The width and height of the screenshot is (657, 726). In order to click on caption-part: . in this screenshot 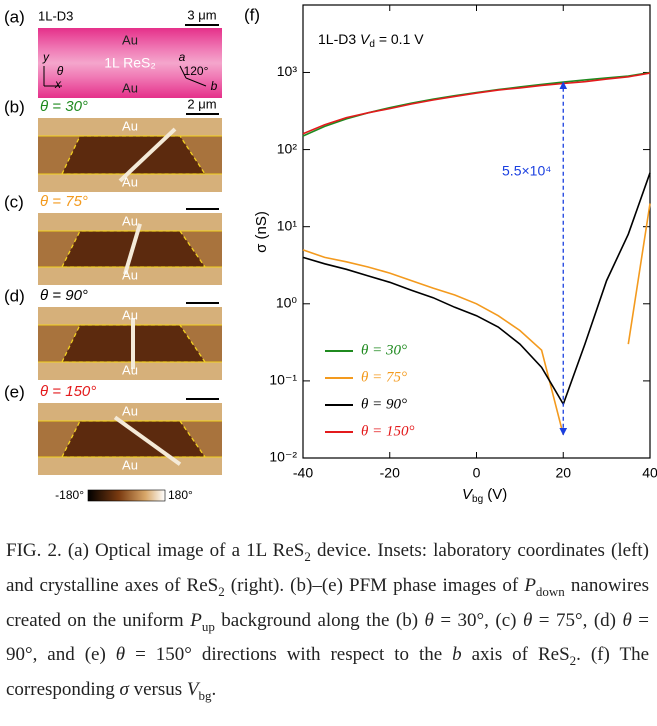, I will do `click(214, 690)`.